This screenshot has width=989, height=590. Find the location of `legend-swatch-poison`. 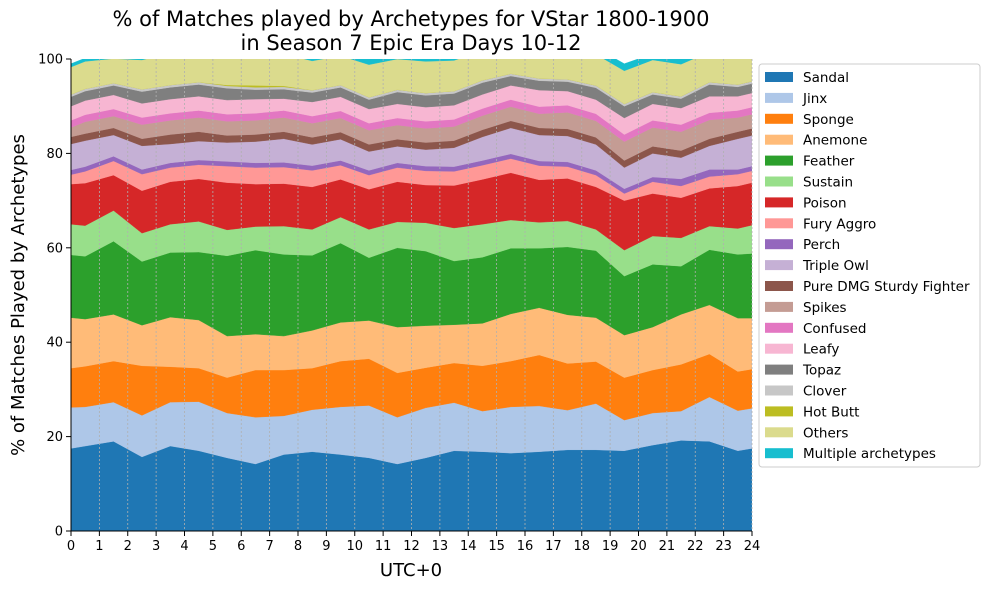

legend-swatch-poison is located at coordinates (779, 202).